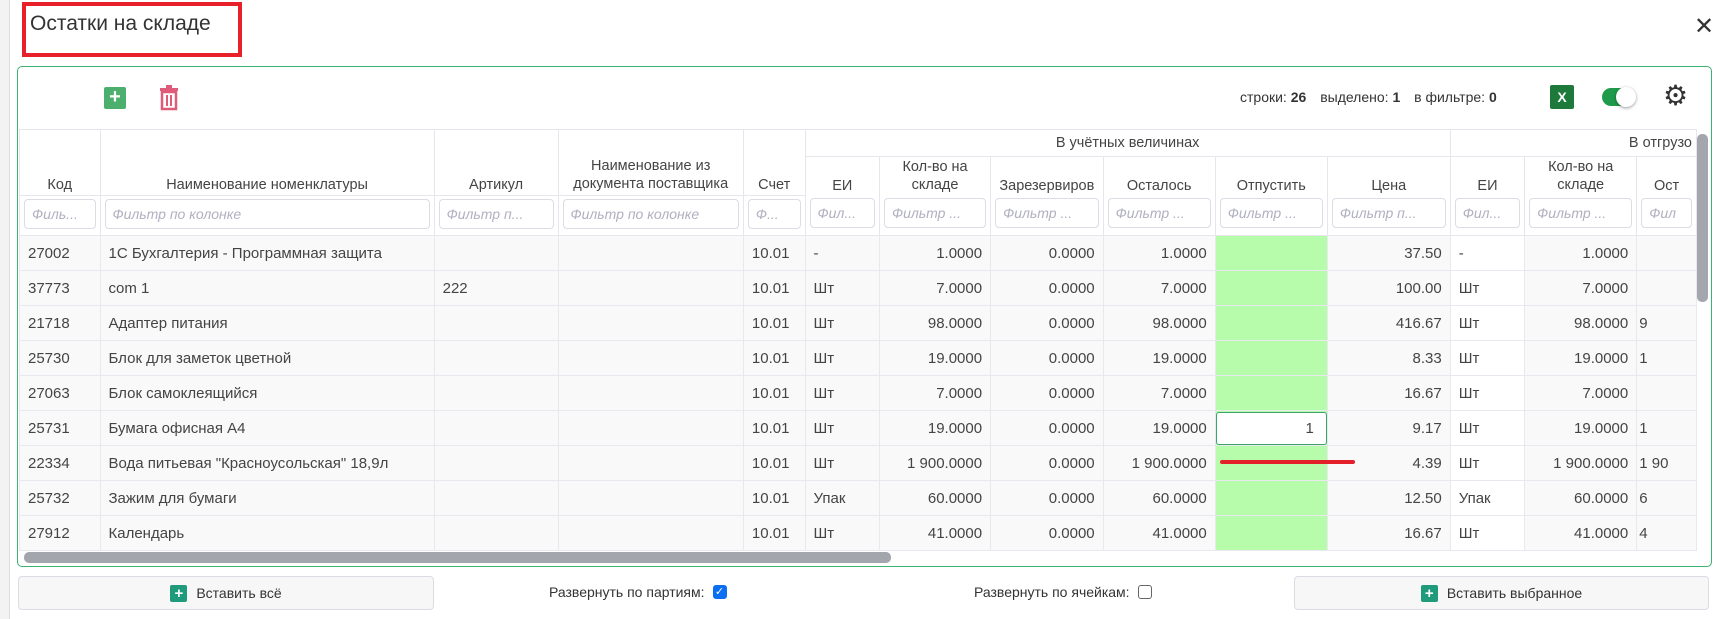  I want to click on table-cell: Вода питьевая "Красноусольская" 18,9л, so click(267, 463).